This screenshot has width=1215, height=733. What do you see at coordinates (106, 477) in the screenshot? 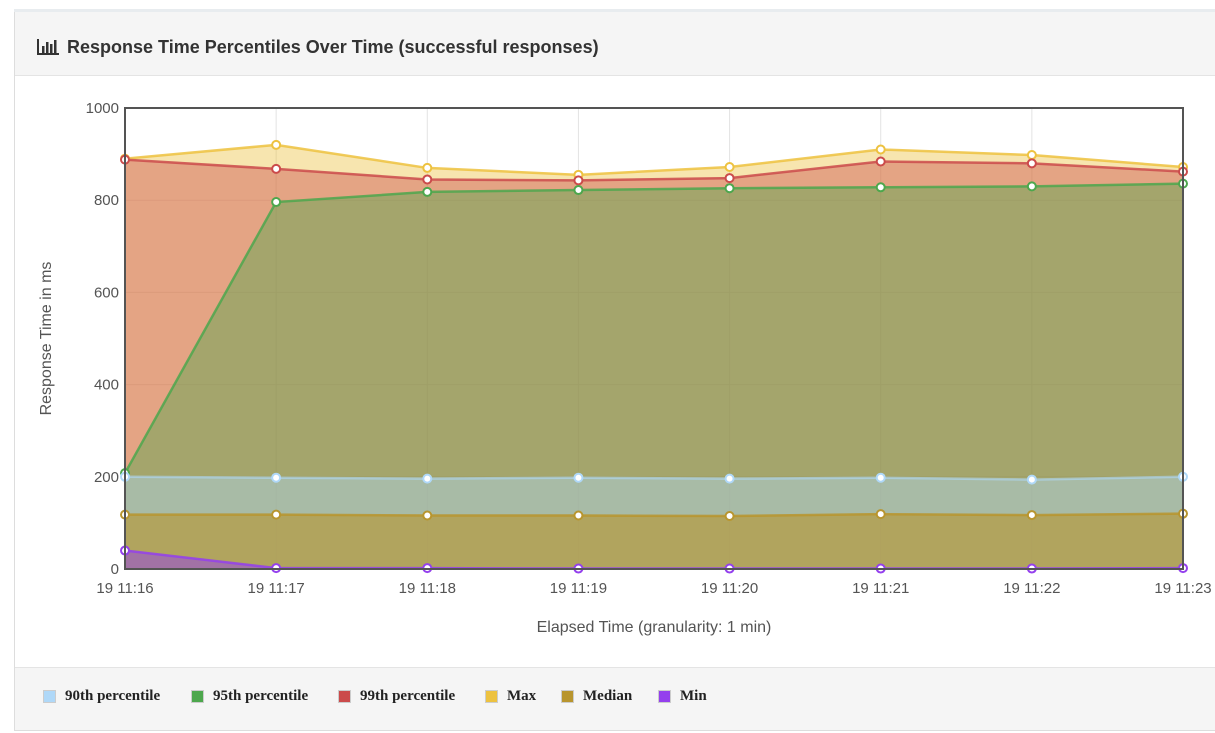
I see `y-tick-label: 200` at bounding box center [106, 477].